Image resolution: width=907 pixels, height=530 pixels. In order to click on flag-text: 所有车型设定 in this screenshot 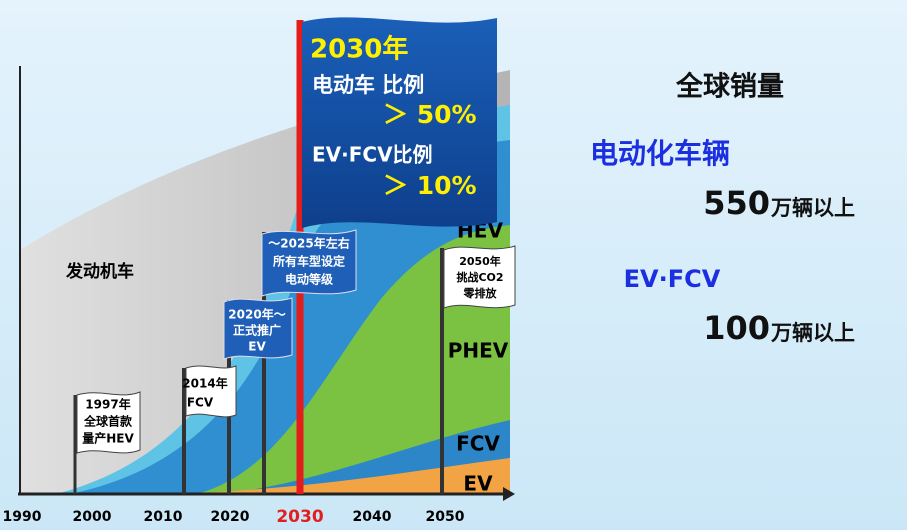, I will do `click(309, 261)`.